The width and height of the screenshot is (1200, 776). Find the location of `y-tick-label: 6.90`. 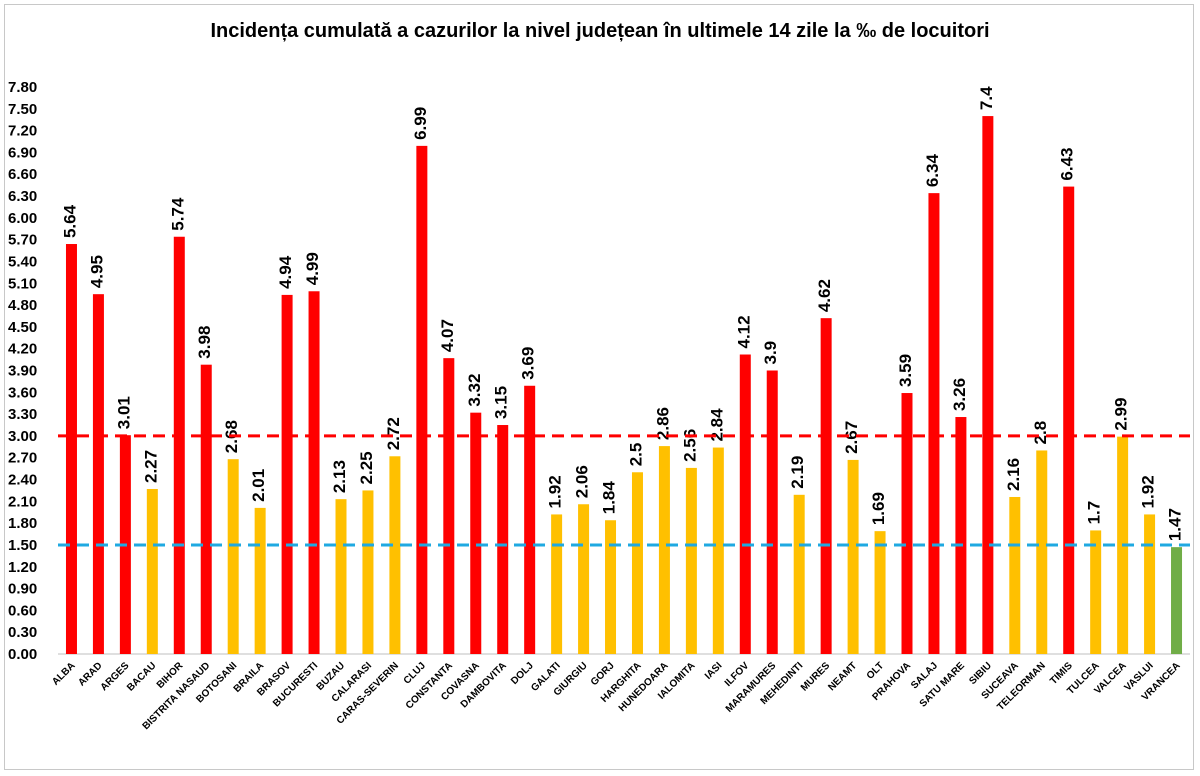

y-tick-label: 6.90 is located at coordinates (22, 152).